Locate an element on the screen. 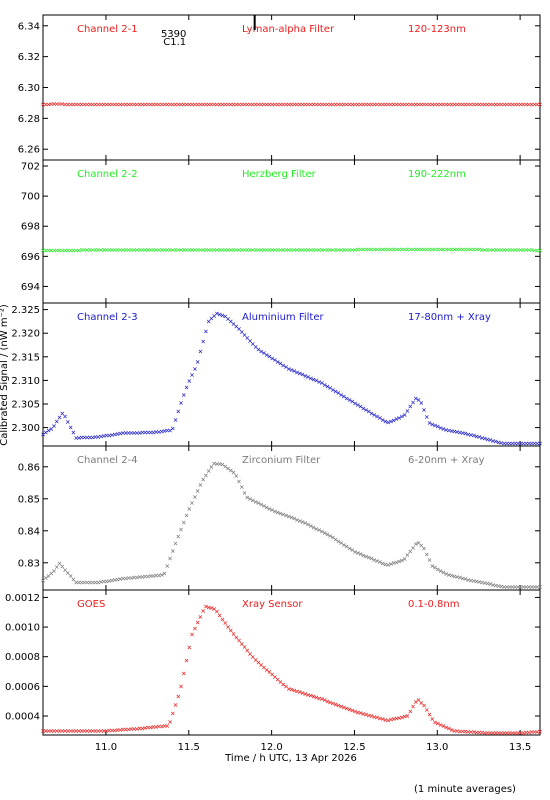  y-tick-label: 6.34 is located at coordinates (29, 26).